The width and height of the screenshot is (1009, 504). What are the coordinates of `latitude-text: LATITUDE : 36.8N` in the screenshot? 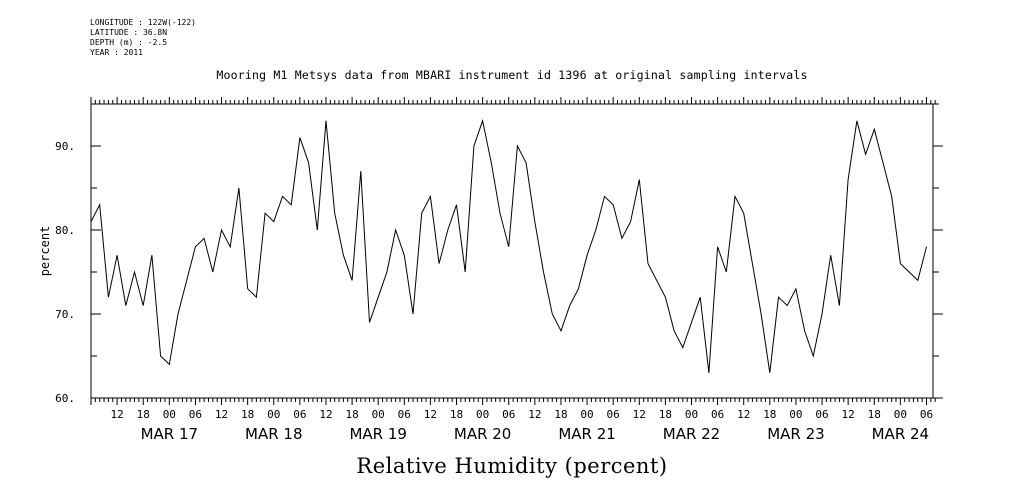 It's located at (129, 32).